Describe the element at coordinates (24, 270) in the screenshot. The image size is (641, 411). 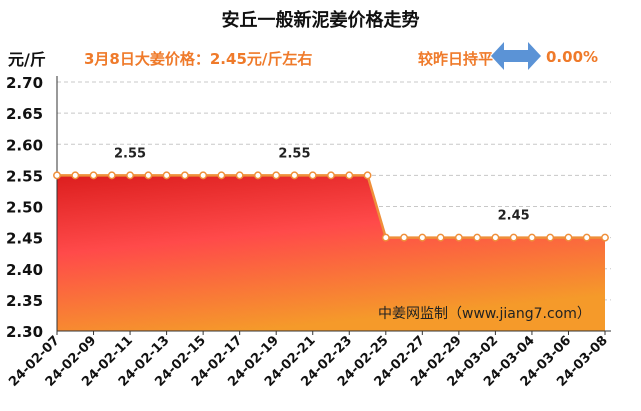
I see `y-tick-label: 2.40` at that location.